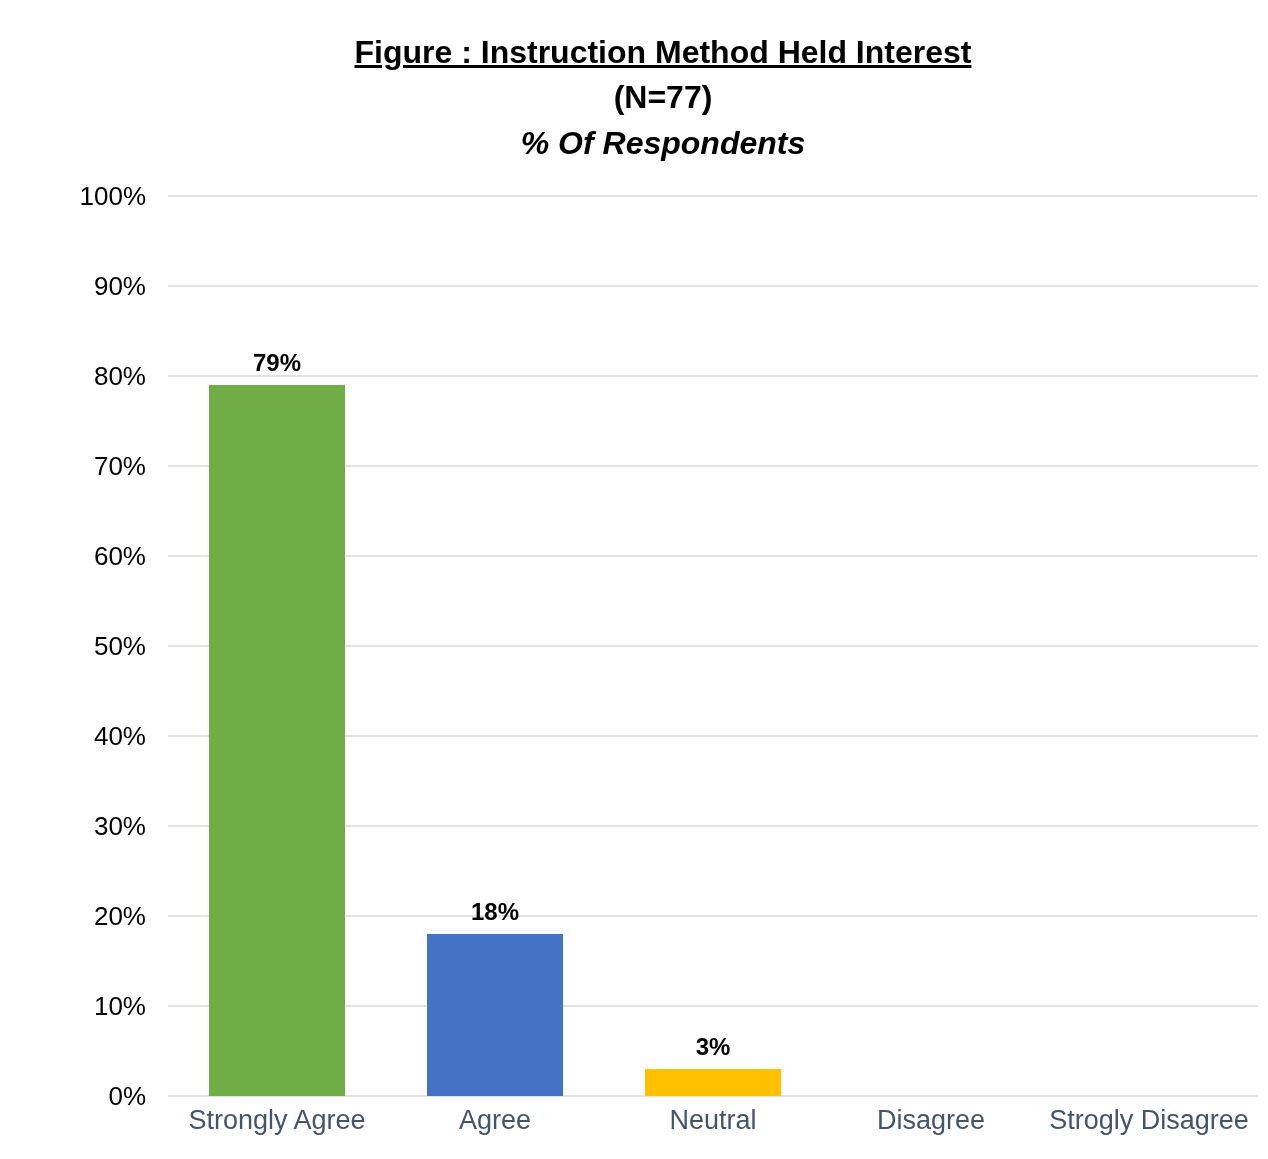 This screenshot has width=1268, height=1159. What do you see at coordinates (713, 1046) in the screenshot?
I see `data-label: 3%` at bounding box center [713, 1046].